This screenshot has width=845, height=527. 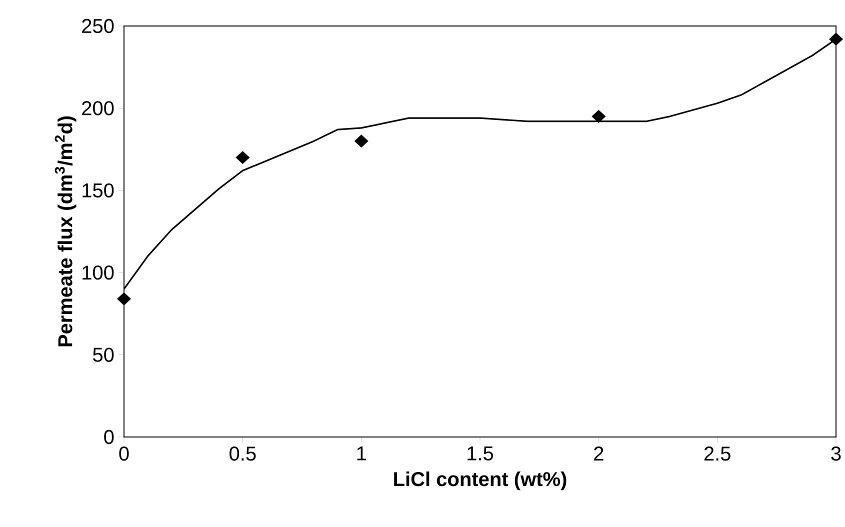 What do you see at coordinates (243, 453) in the screenshot?
I see `x-tick-label: 0.5` at bounding box center [243, 453].